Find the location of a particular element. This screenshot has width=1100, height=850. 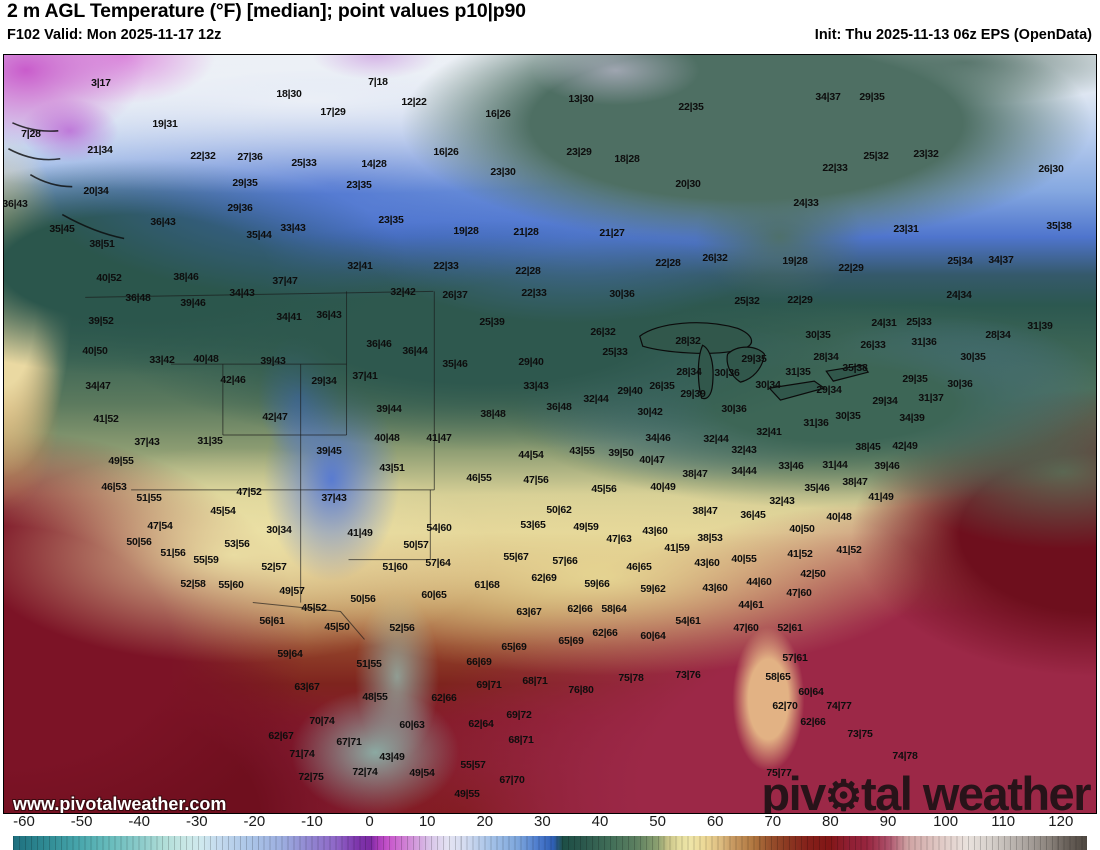

point-value: 72|74 is located at coordinates (365, 771).